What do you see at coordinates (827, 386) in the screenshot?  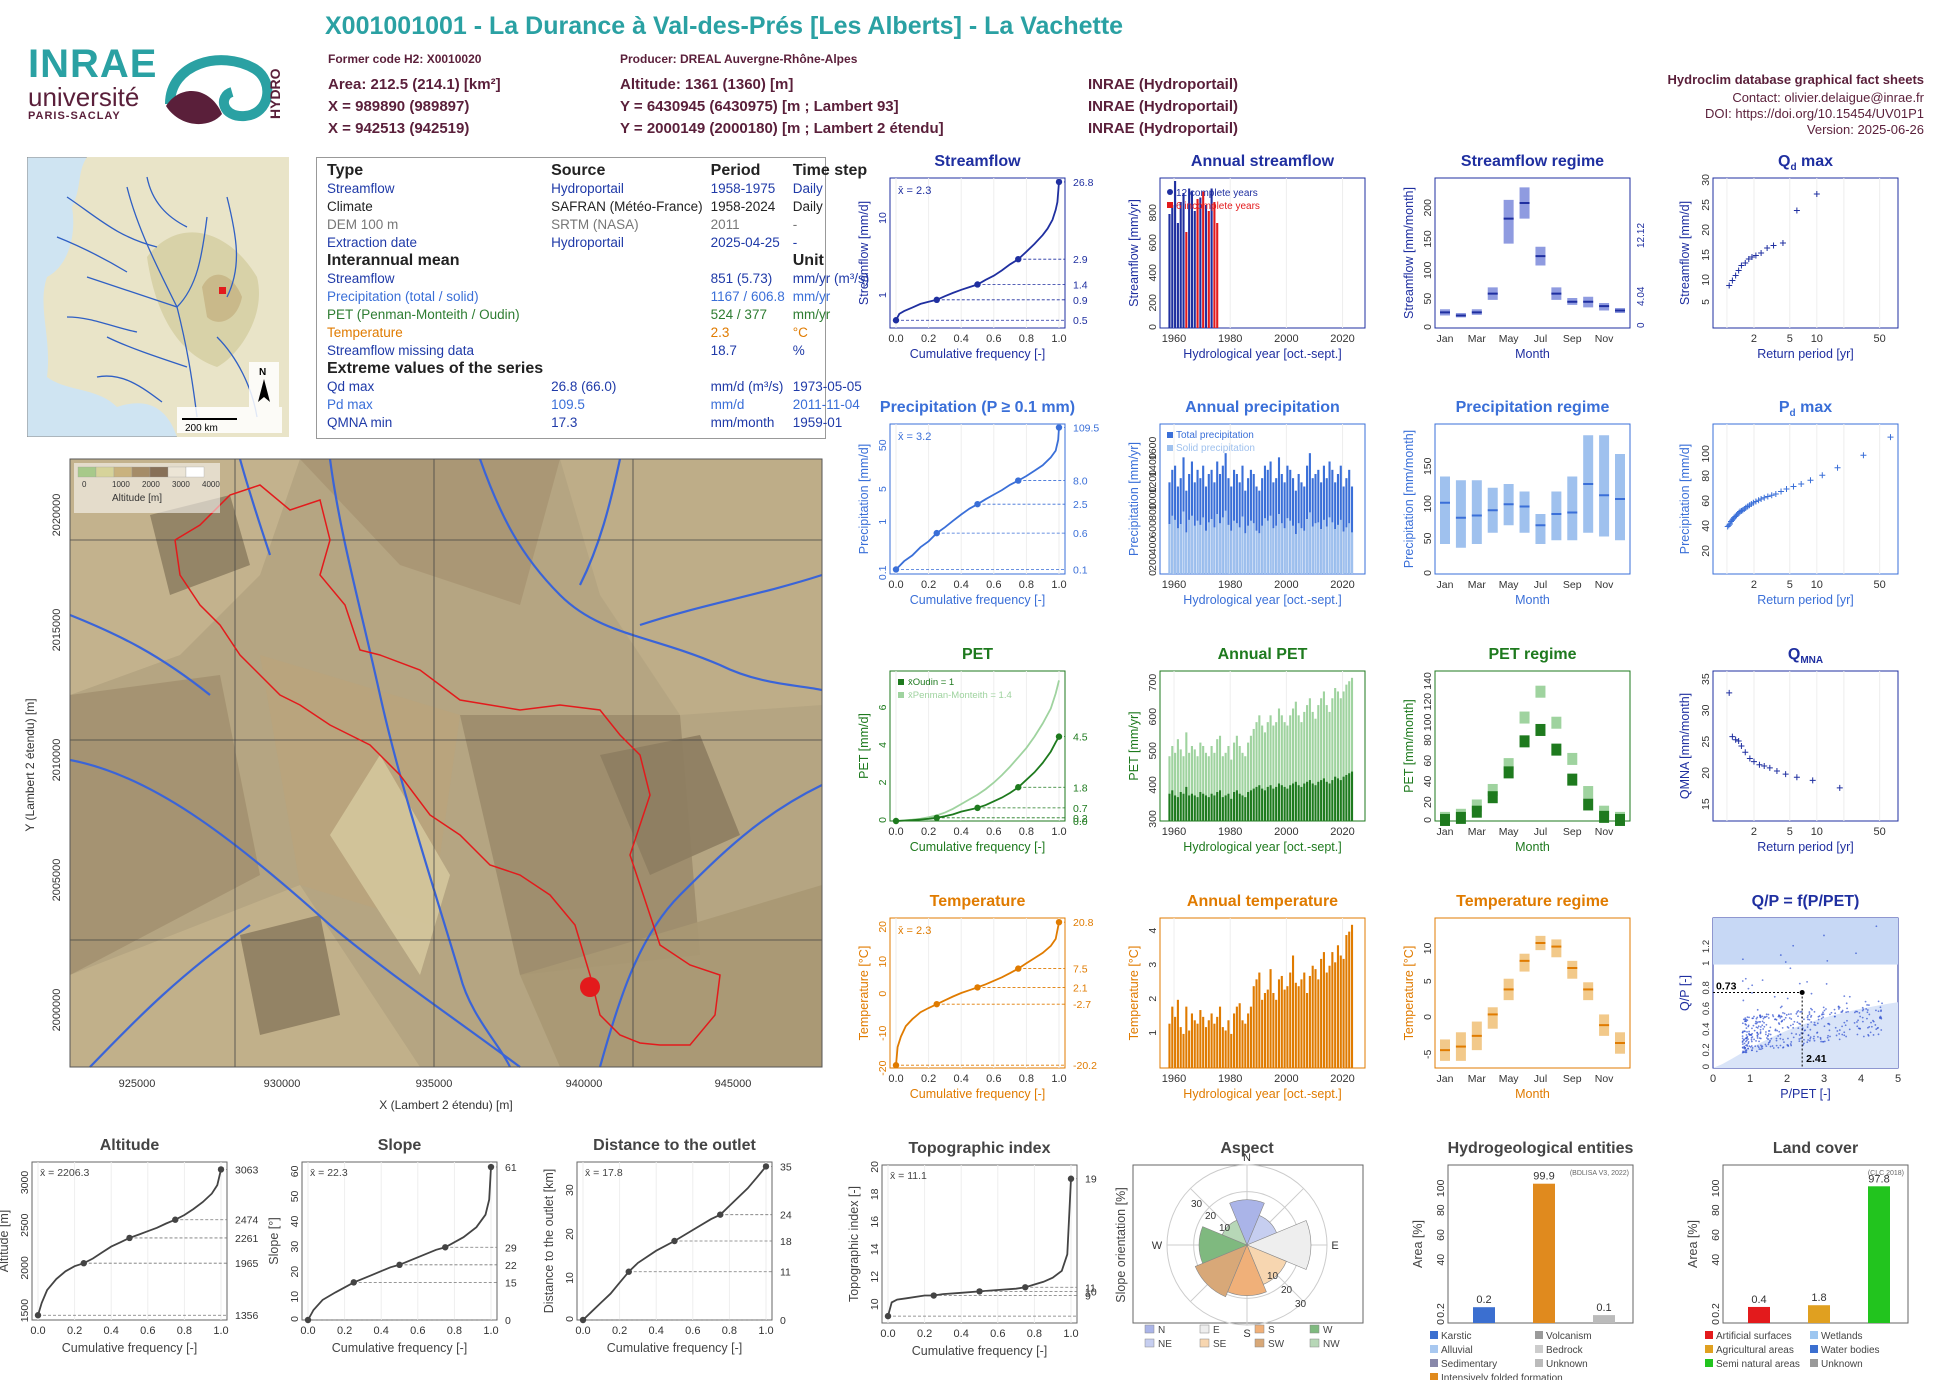 I see `extreme-row-cell: 1973-05-05` at bounding box center [827, 386].